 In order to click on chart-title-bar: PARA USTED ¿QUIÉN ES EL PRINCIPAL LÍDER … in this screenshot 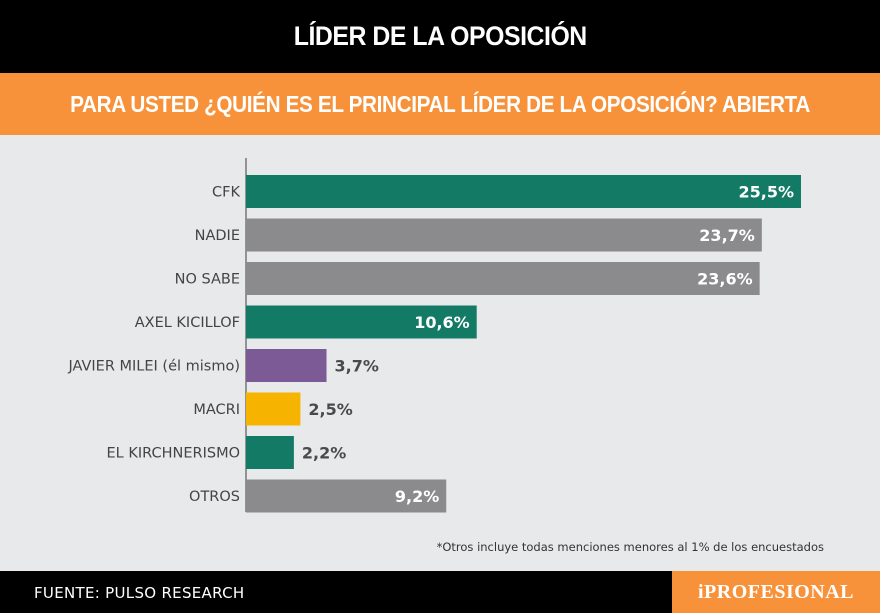, I will do `click(440, 104)`.